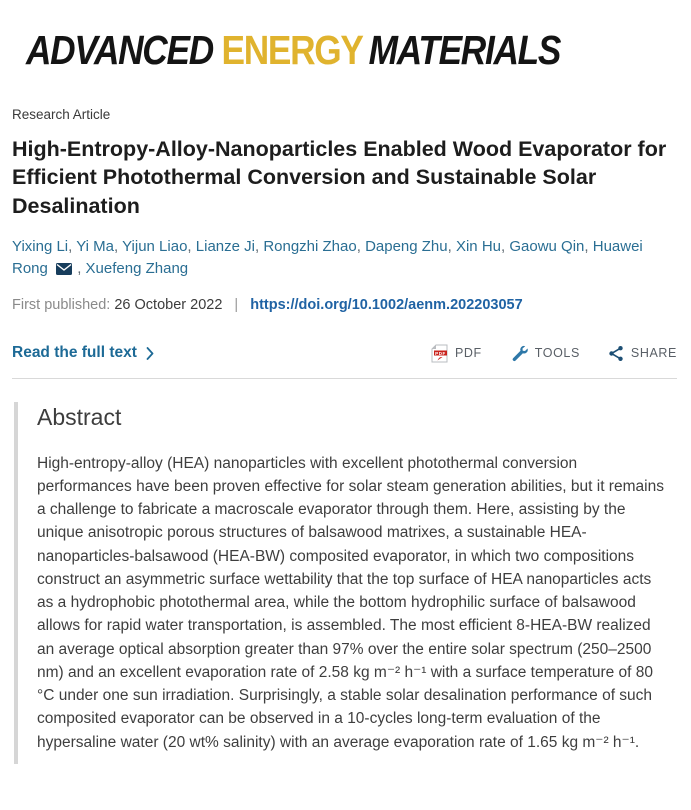  What do you see at coordinates (344, 353) in the screenshot?
I see `toolbar: Read the full text PDF PDF TO` at bounding box center [344, 353].